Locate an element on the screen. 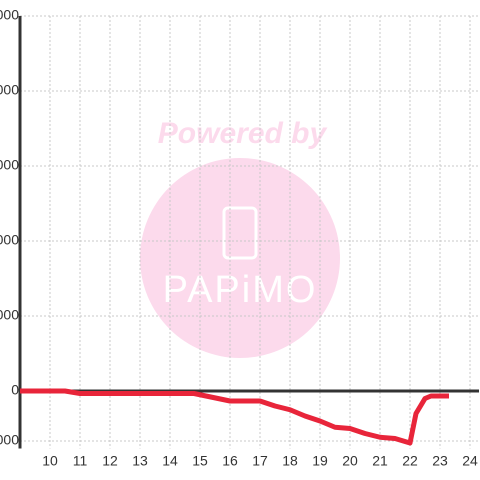  x-tick-label: 19 is located at coordinates (320, 461).